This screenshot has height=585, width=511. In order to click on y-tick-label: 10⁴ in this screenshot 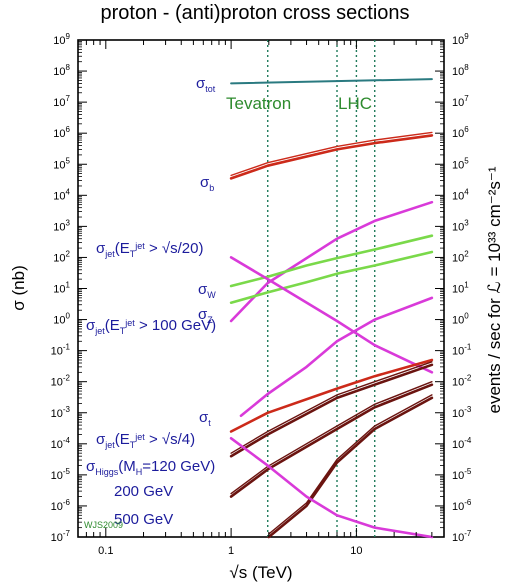, I will do `click(61, 194)`.